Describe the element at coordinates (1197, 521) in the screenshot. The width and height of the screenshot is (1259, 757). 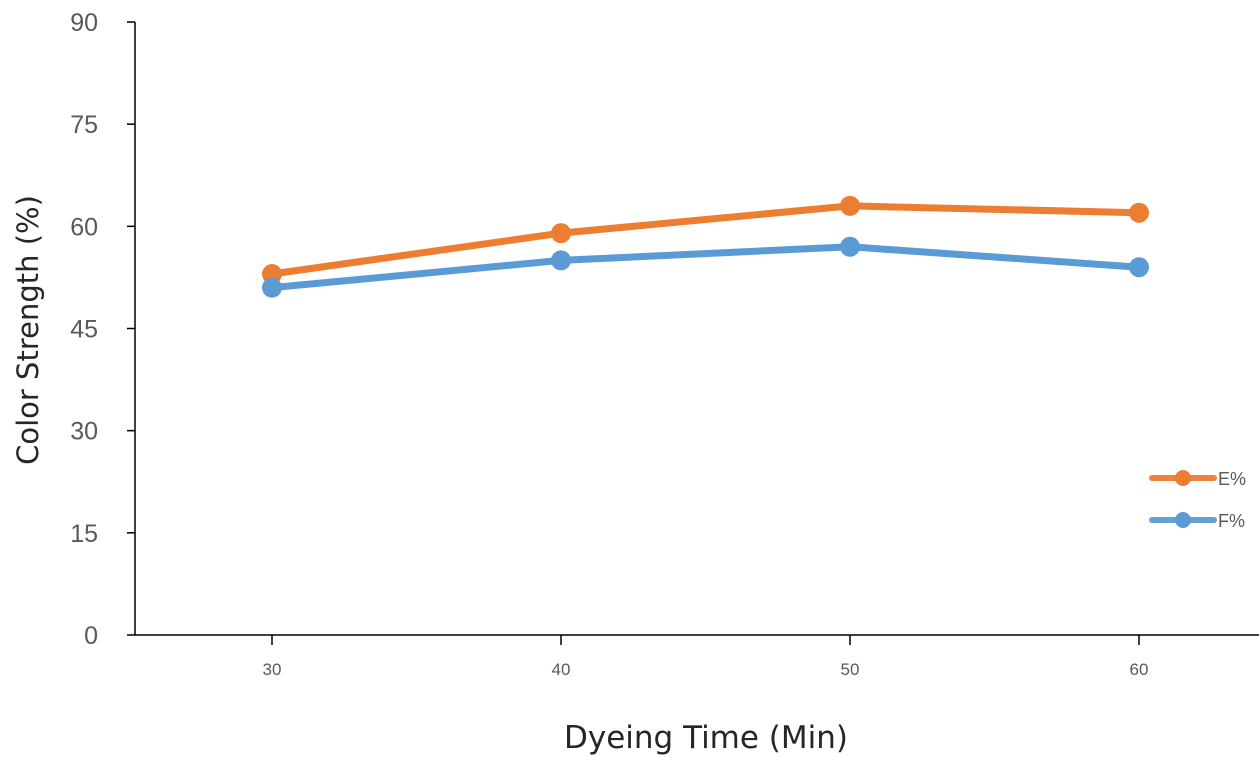
I see `legend-item: F%` at that location.